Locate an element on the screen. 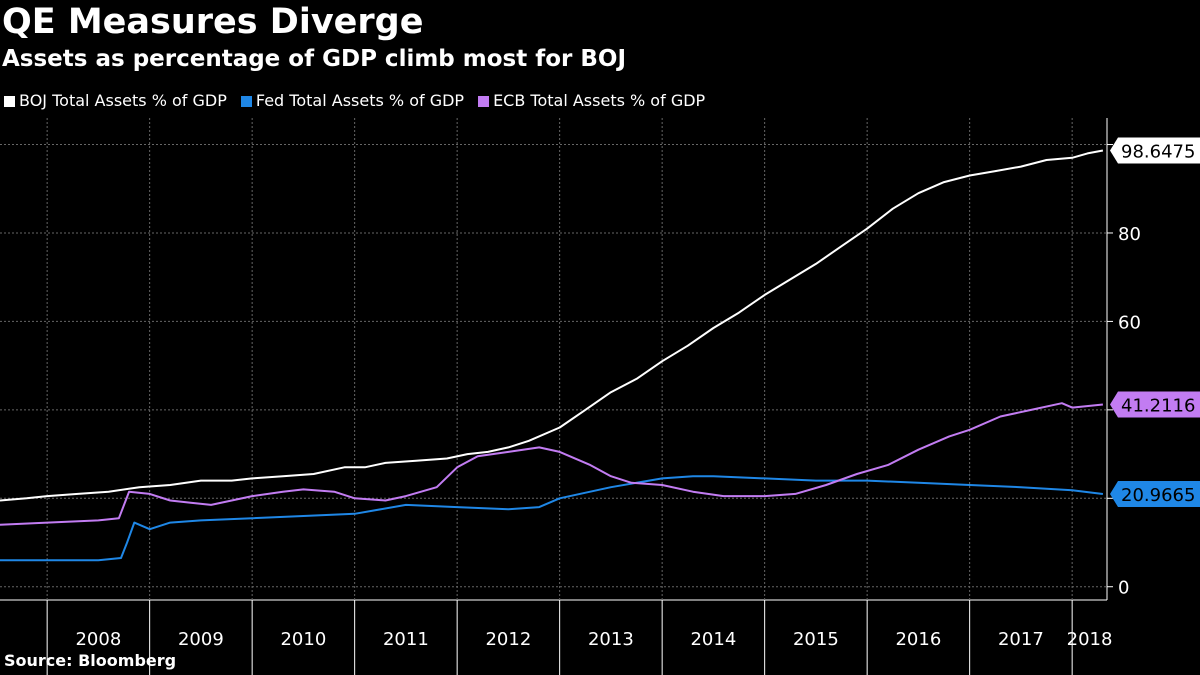 This screenshot has width=1200, height=675. legend-swatch-boj is located at coordinates (9, 101).